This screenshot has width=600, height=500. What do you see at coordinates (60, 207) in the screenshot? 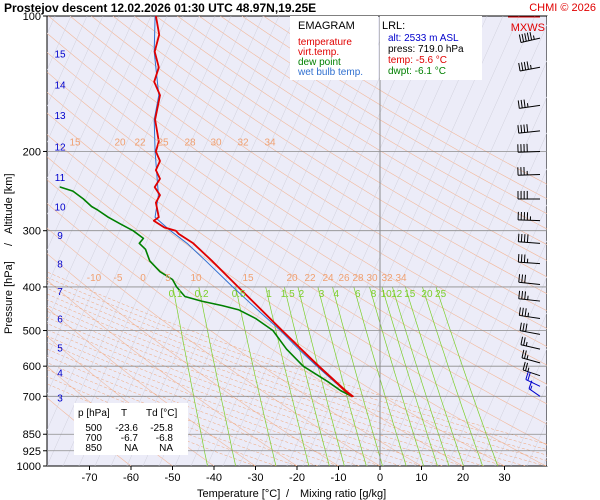
I see `altitude-tick-label: 10` at bounding box center [60, 207].